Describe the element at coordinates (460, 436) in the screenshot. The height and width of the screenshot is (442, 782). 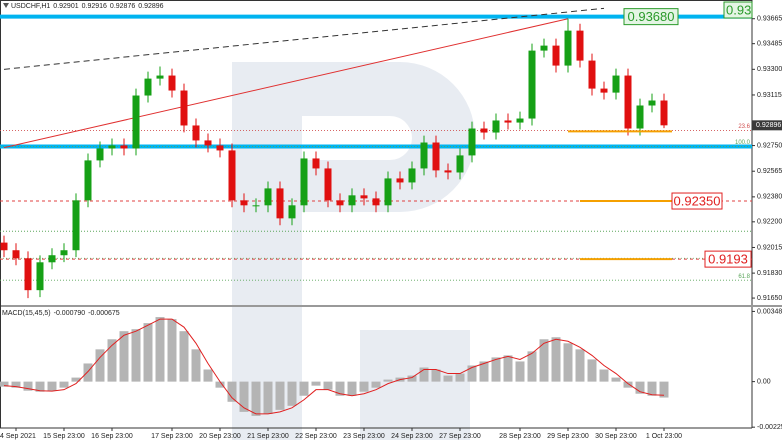
I see `x-tick-label: 27 Sep 23:00` at that location.